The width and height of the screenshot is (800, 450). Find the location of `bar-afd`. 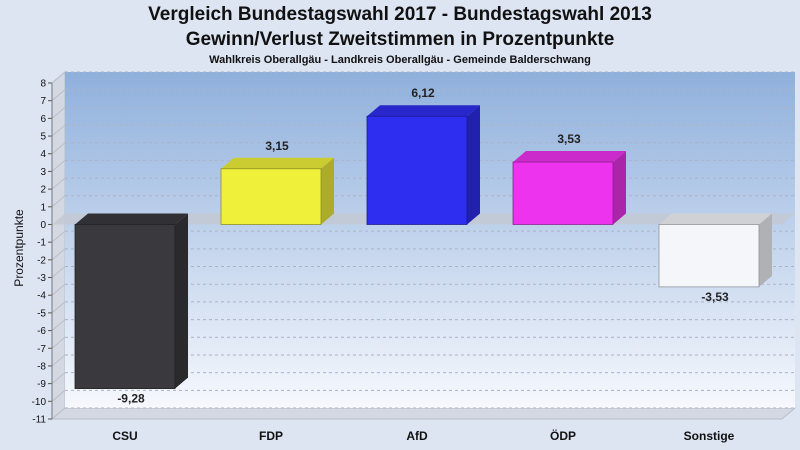

bar-afd is located at coordinates (423, 165).